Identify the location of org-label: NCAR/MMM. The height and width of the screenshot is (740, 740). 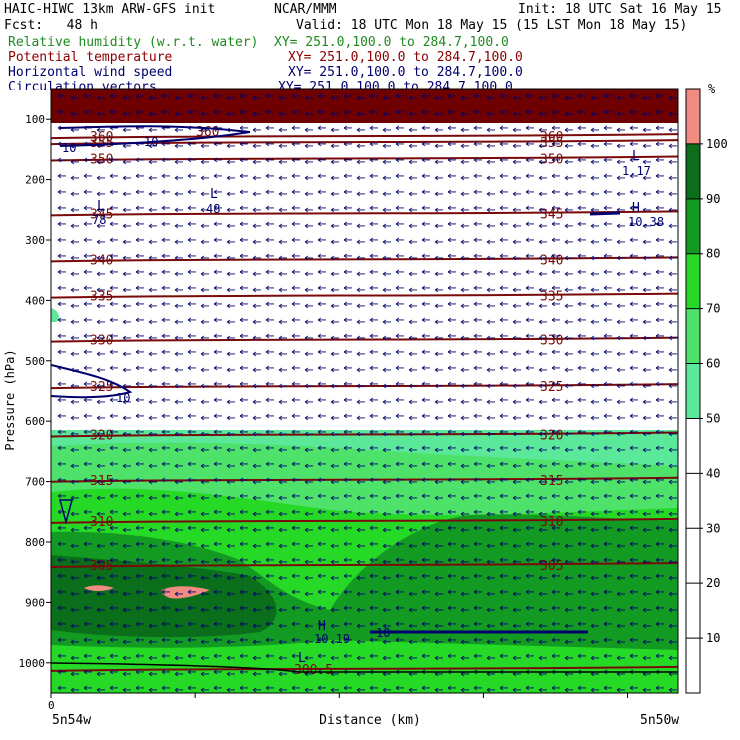
(305, 9).